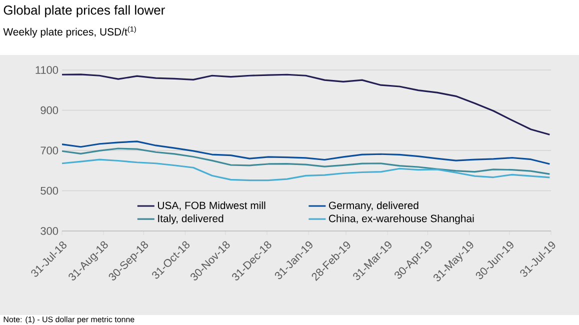 This screenshot has height=325, width=579. Describe the element at coordinates (212, 205) in the screenshot. I see `legend-label: USA, FOB Midwest mill` at that location.